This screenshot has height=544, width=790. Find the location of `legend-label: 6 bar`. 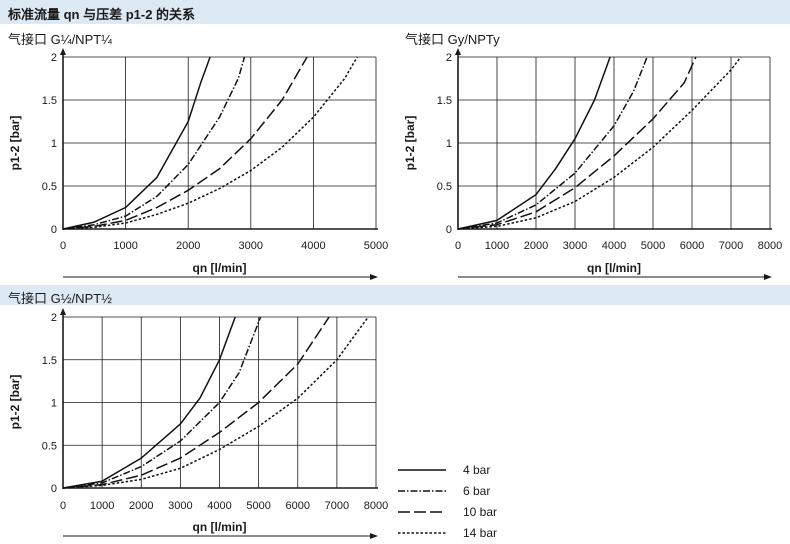

legend-label: 6 bar is located at coordinates (476, 491).